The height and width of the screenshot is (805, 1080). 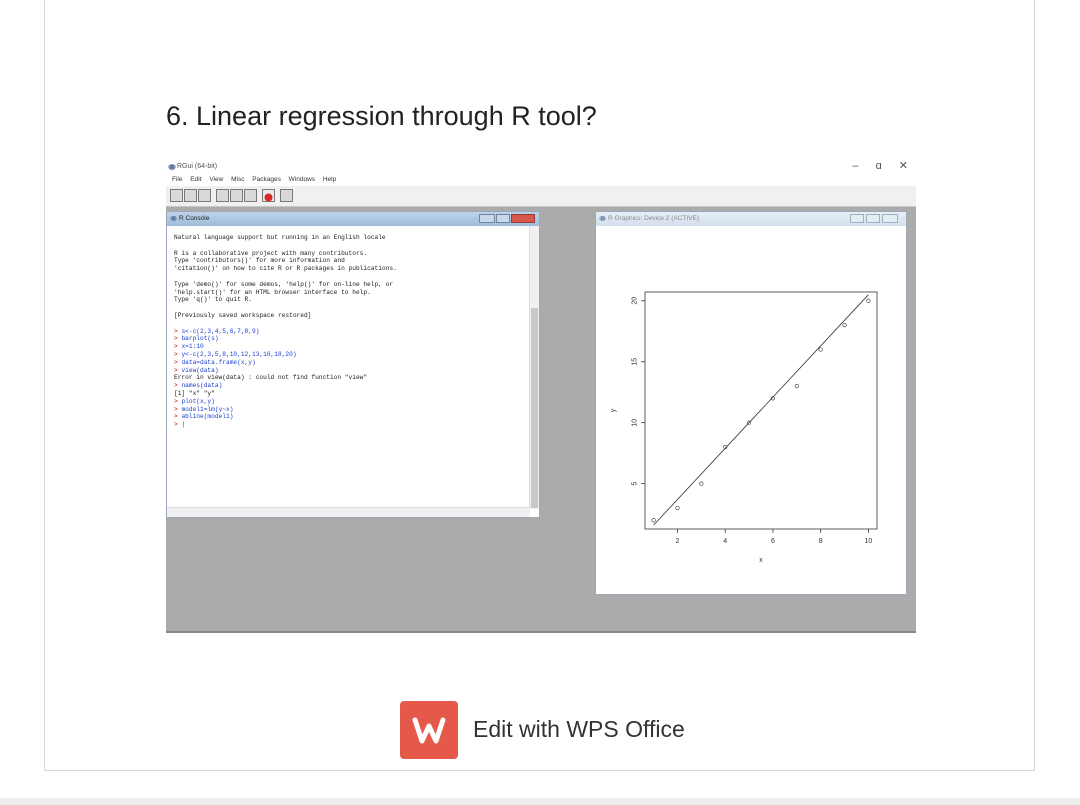 I want to click on y-tick-label: 5, so click(x=635, y=484).